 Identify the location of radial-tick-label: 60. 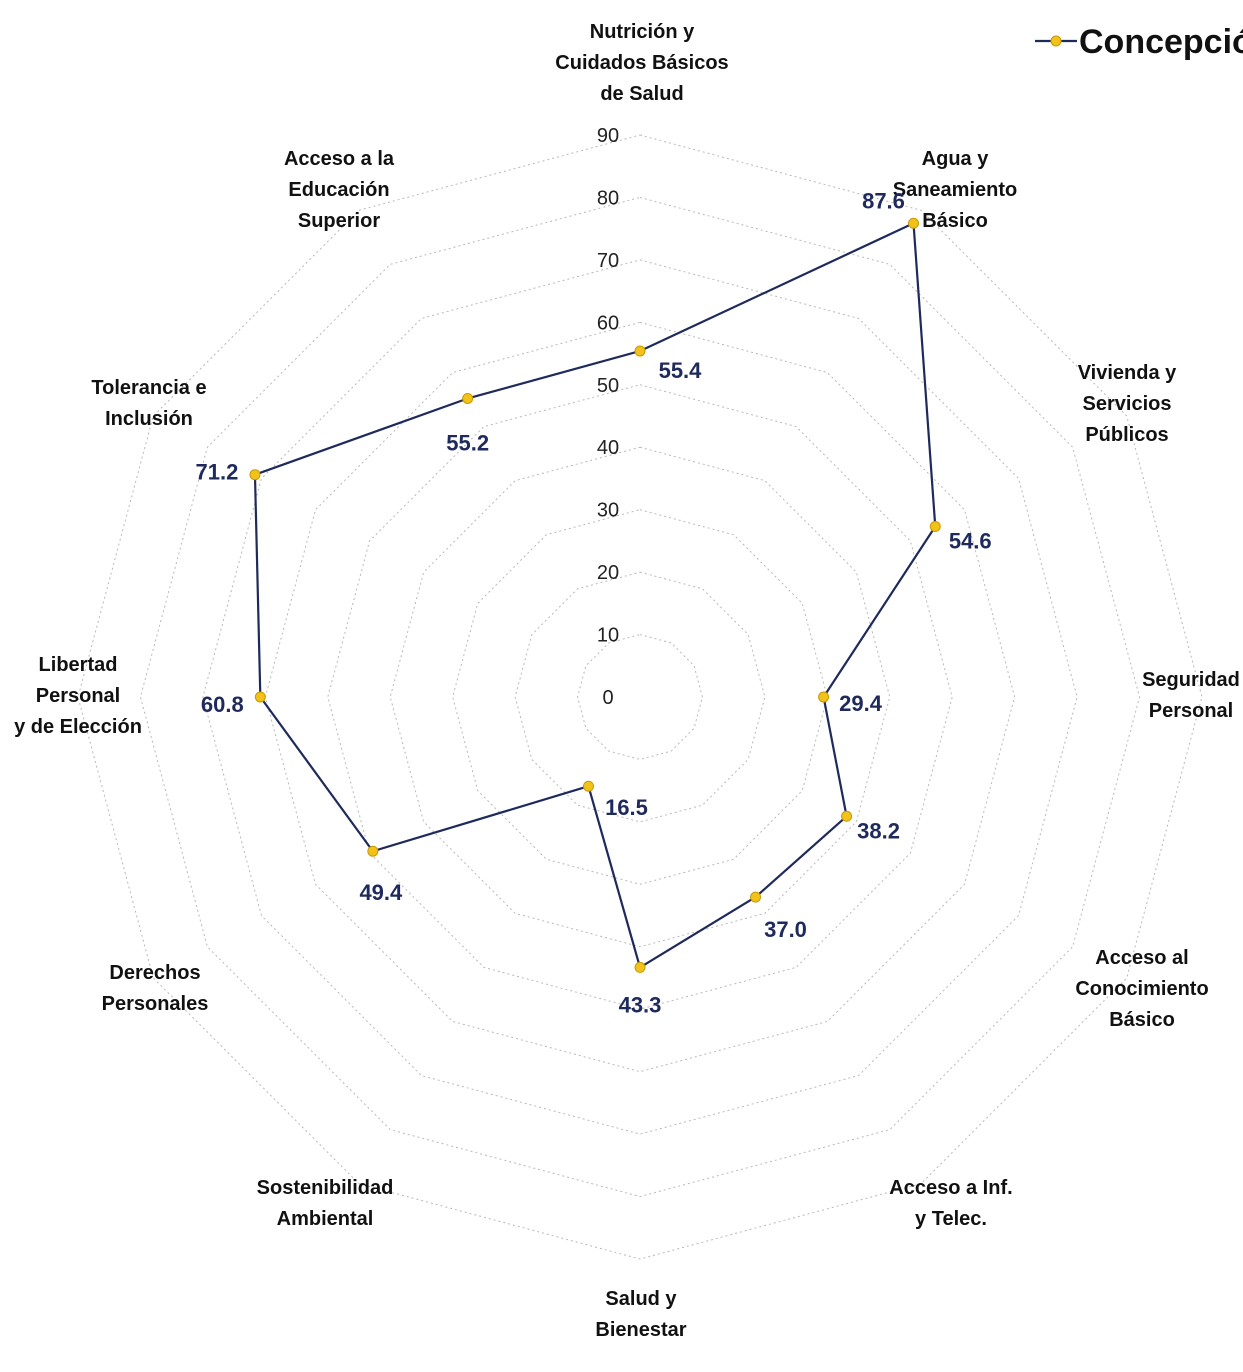
(608, 323).